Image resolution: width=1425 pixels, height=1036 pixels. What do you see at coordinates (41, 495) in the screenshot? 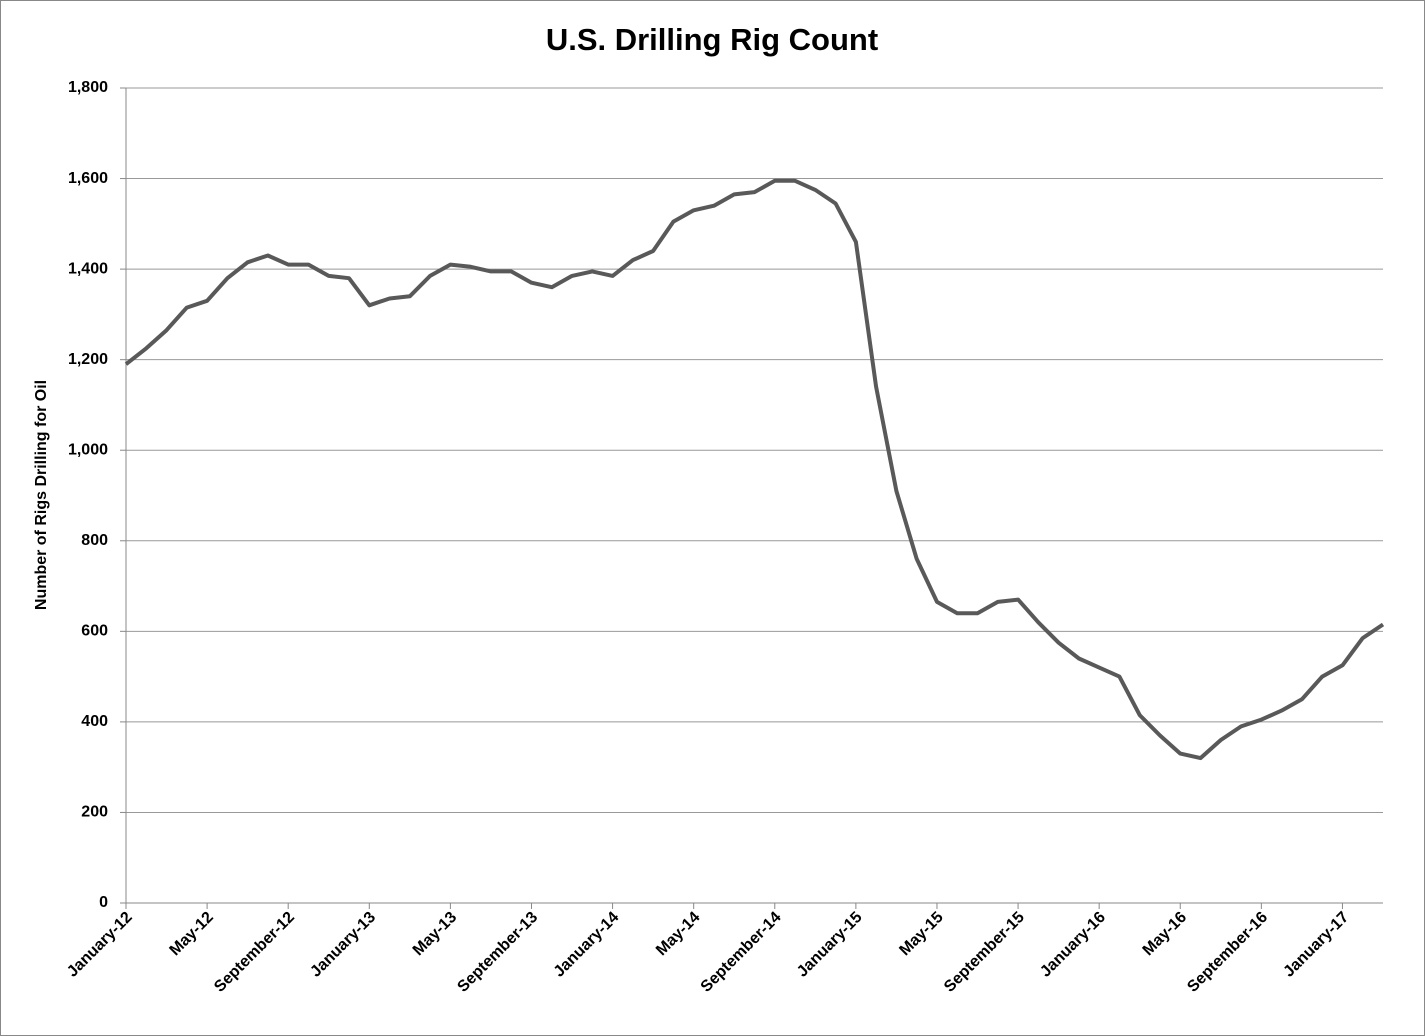
I see `y-axis-label: Number of Rigs Drilling for Oil` at bounding box center [41, 495].